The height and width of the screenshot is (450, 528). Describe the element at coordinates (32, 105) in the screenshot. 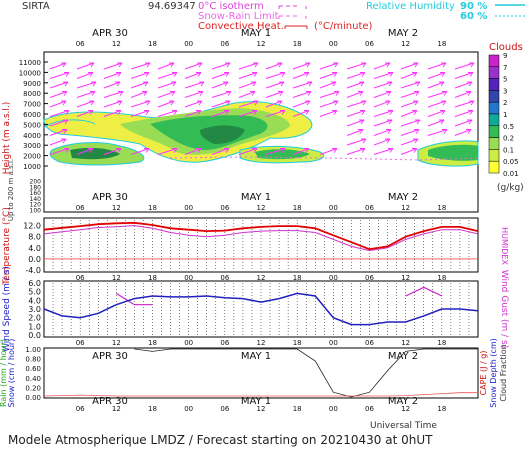

I see `height-tick: 7000` at that location.